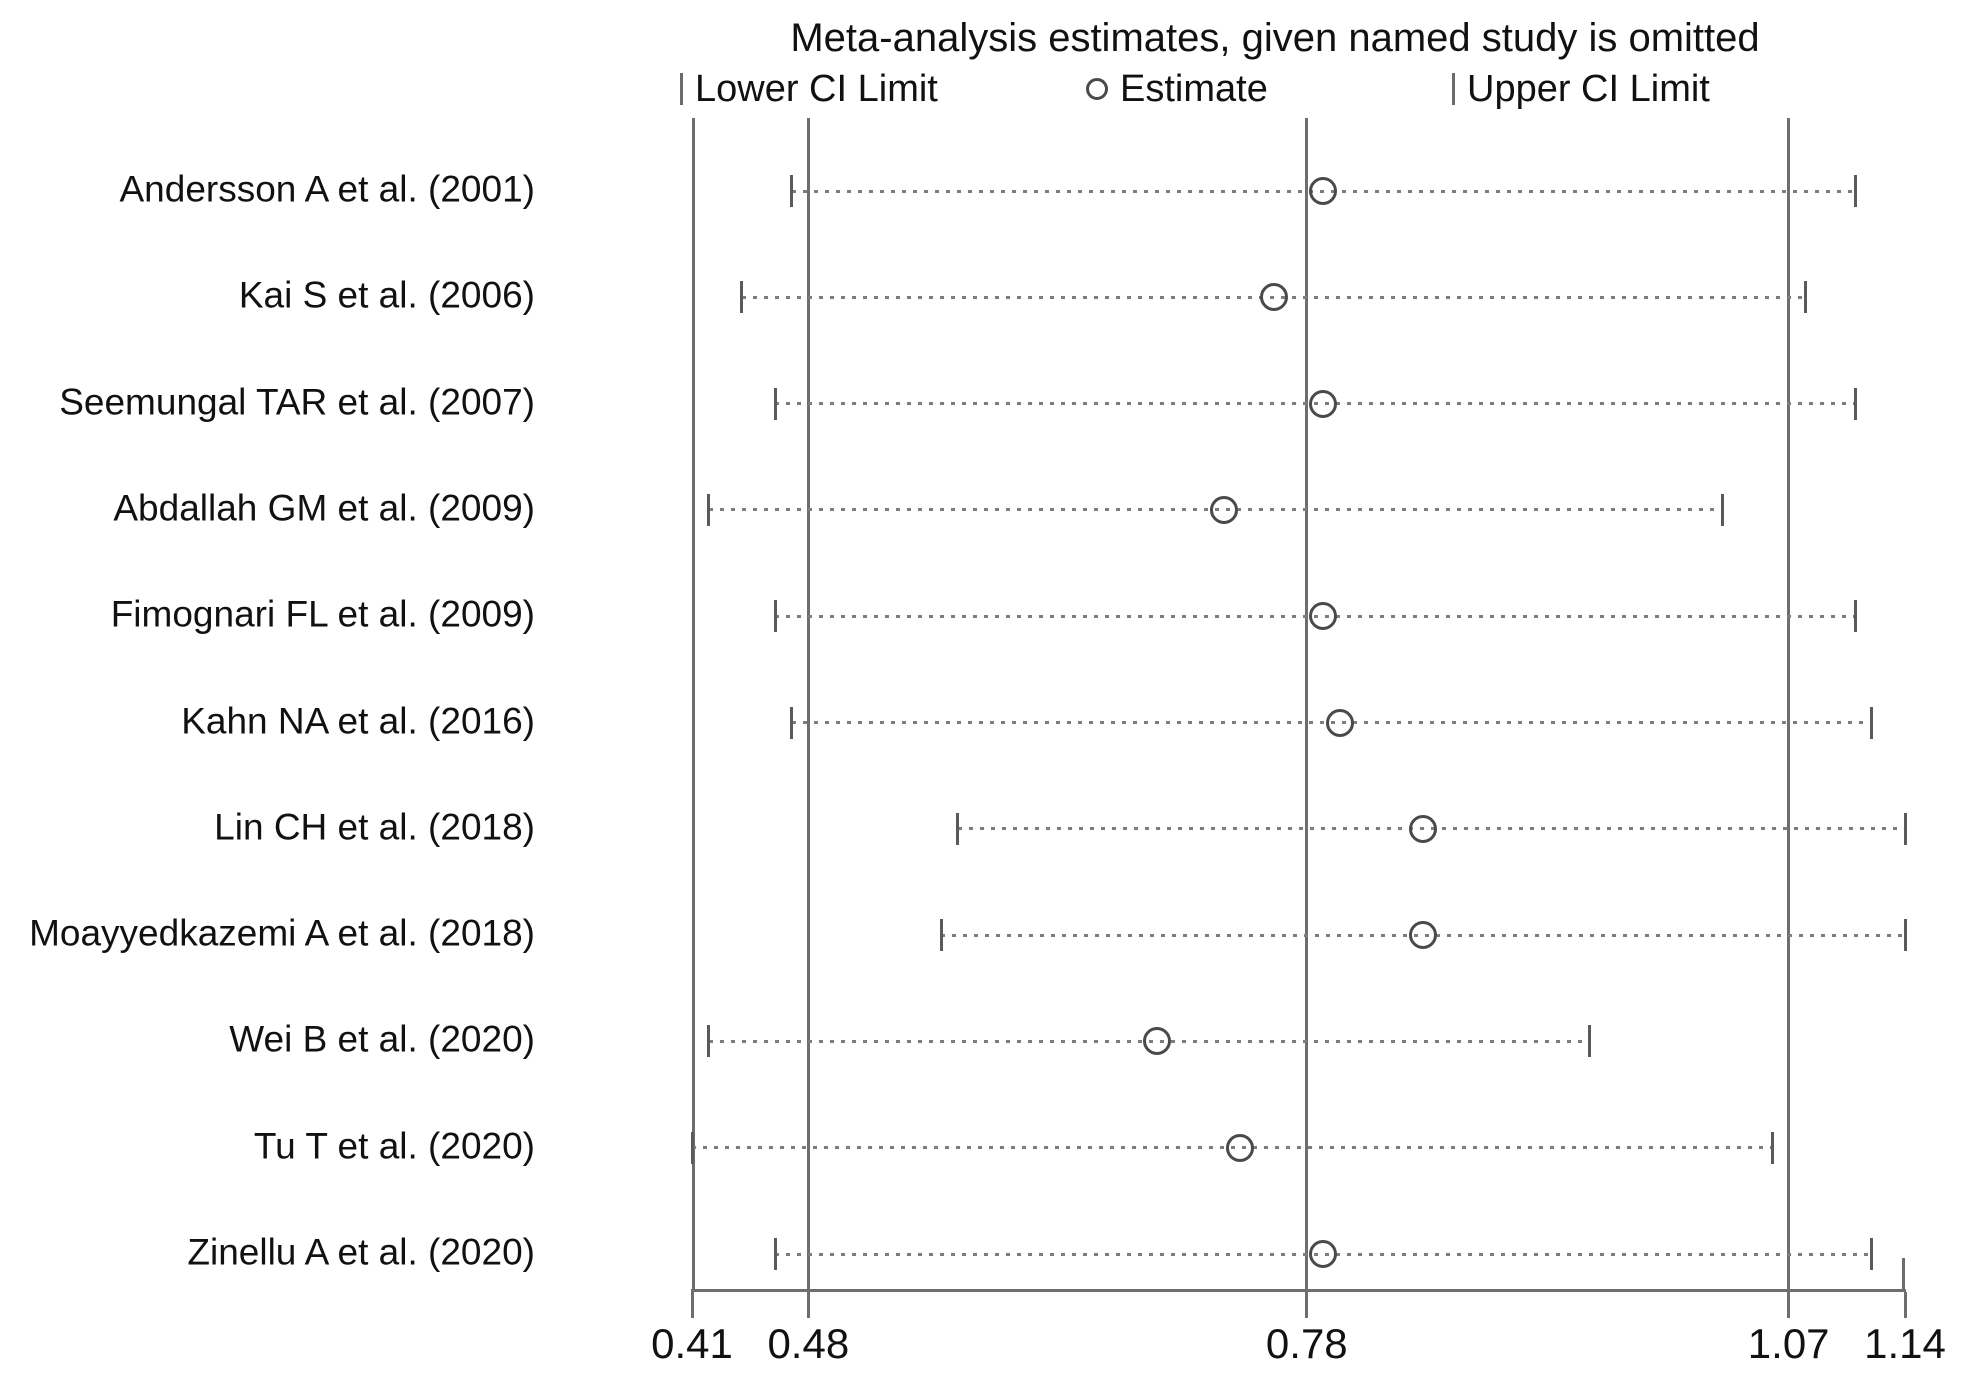  I want to click on legend-item-upper-ci: Upper CI Limit, so click(1581, 89).